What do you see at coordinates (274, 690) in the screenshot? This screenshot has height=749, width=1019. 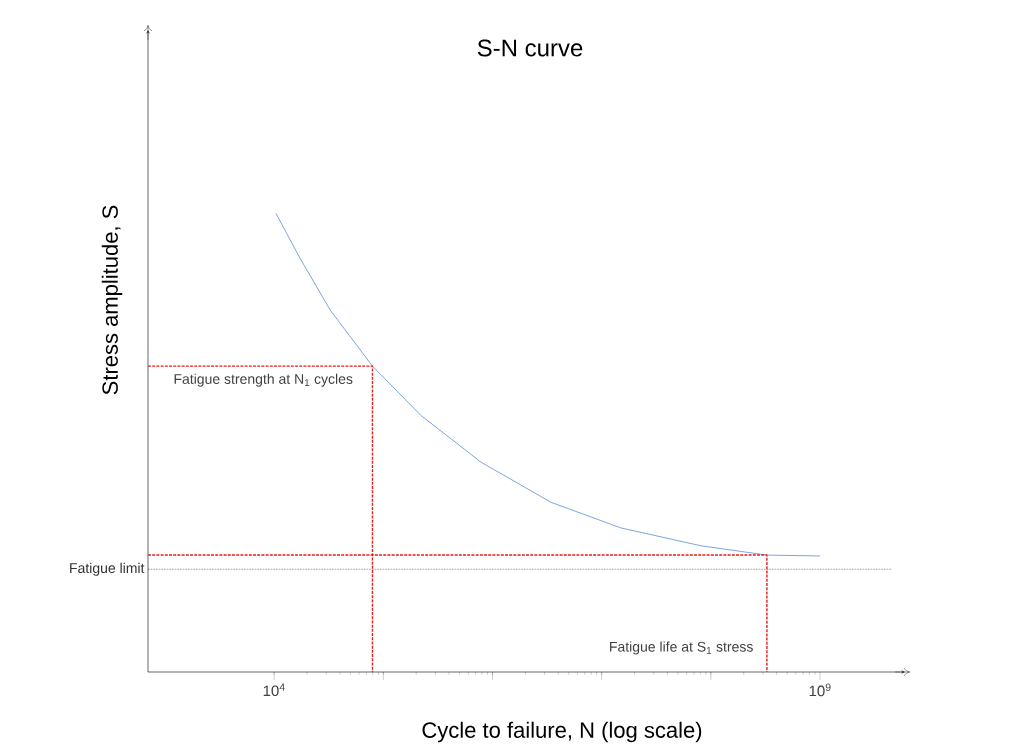 I see `x-tick-label: 10$^{4}$` at bounding box center [274, 690].